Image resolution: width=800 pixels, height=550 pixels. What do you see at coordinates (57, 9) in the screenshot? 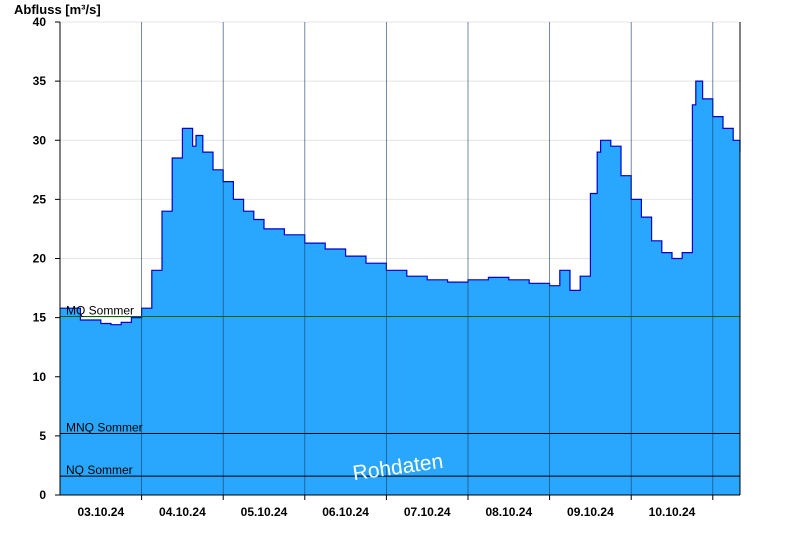
I see `y-axis-label: Abfluss [m³/s]` at bounding box center [57, 9].